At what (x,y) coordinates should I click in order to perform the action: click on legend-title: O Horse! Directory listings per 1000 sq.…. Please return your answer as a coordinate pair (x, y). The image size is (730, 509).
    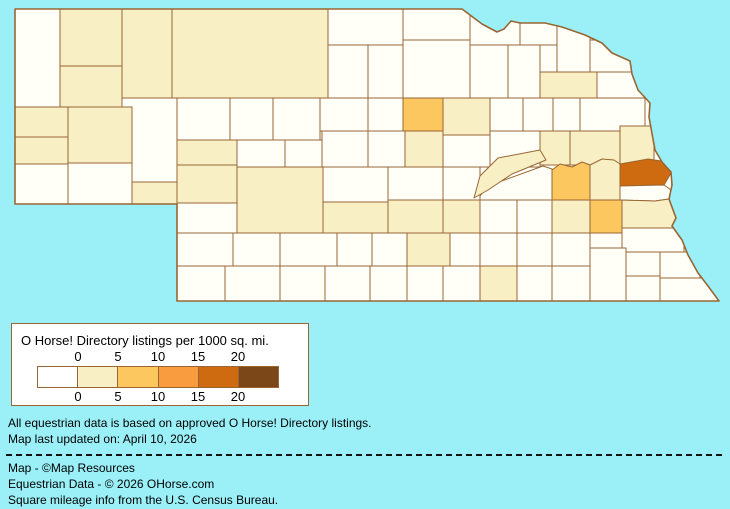
    Looking at the image, I should click on (145, 340).